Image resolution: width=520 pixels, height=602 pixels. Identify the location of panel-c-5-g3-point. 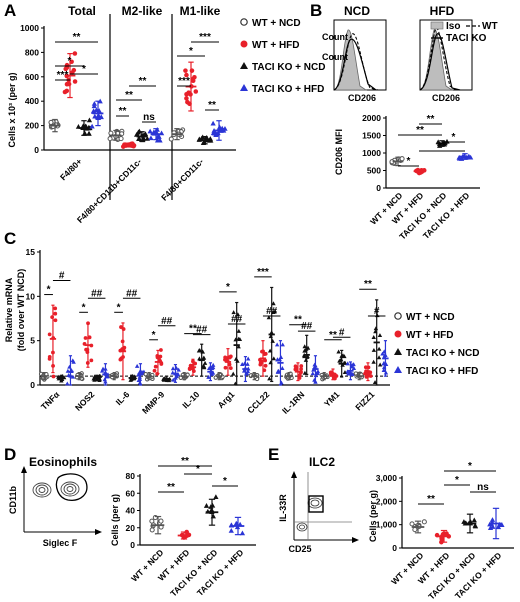
(247, 363).